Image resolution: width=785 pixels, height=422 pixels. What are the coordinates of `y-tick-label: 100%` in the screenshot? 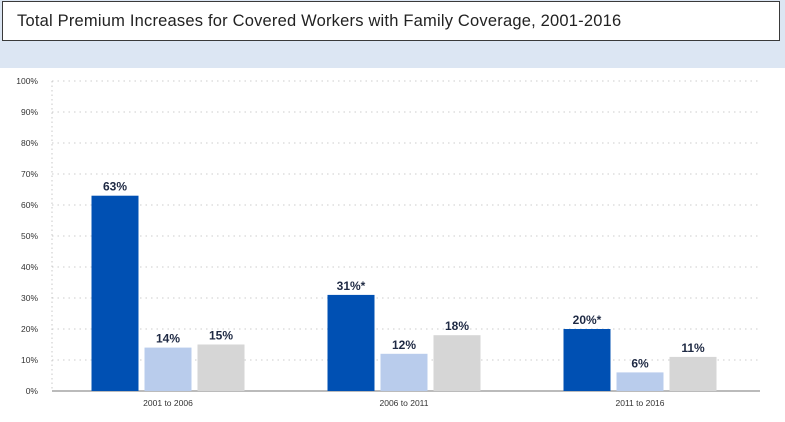 It's located at (27, 81).